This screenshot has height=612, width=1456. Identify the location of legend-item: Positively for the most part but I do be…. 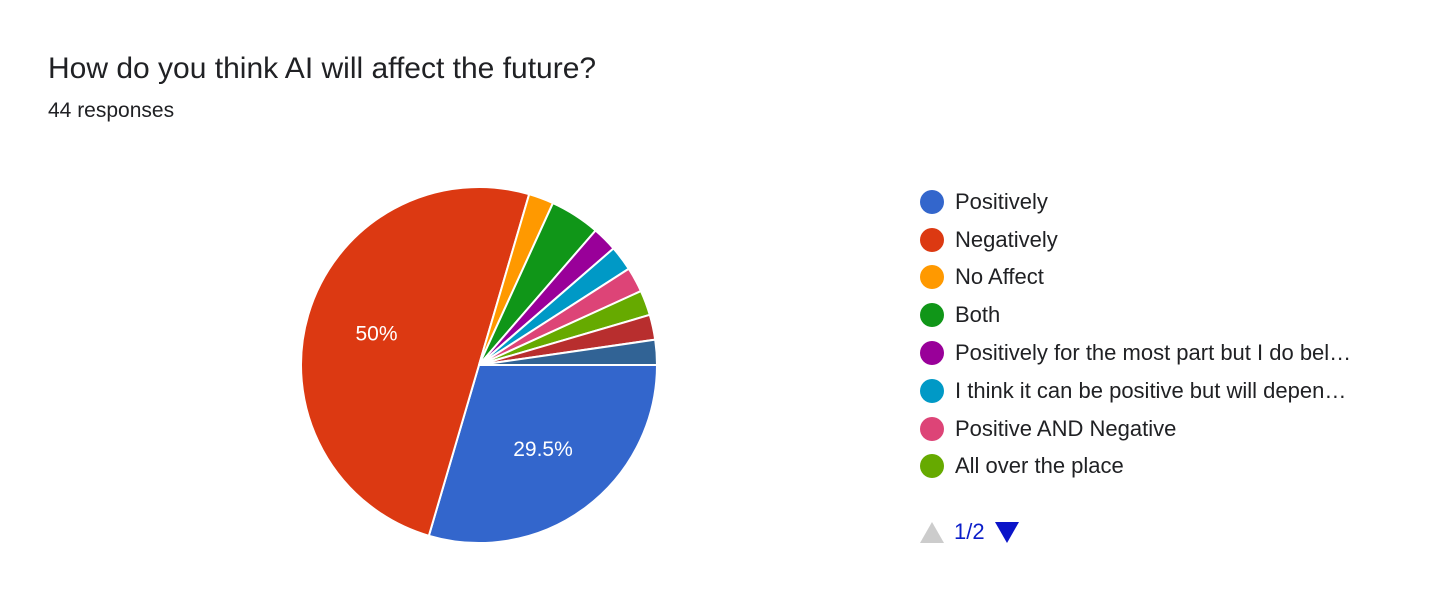
(1135, 353).